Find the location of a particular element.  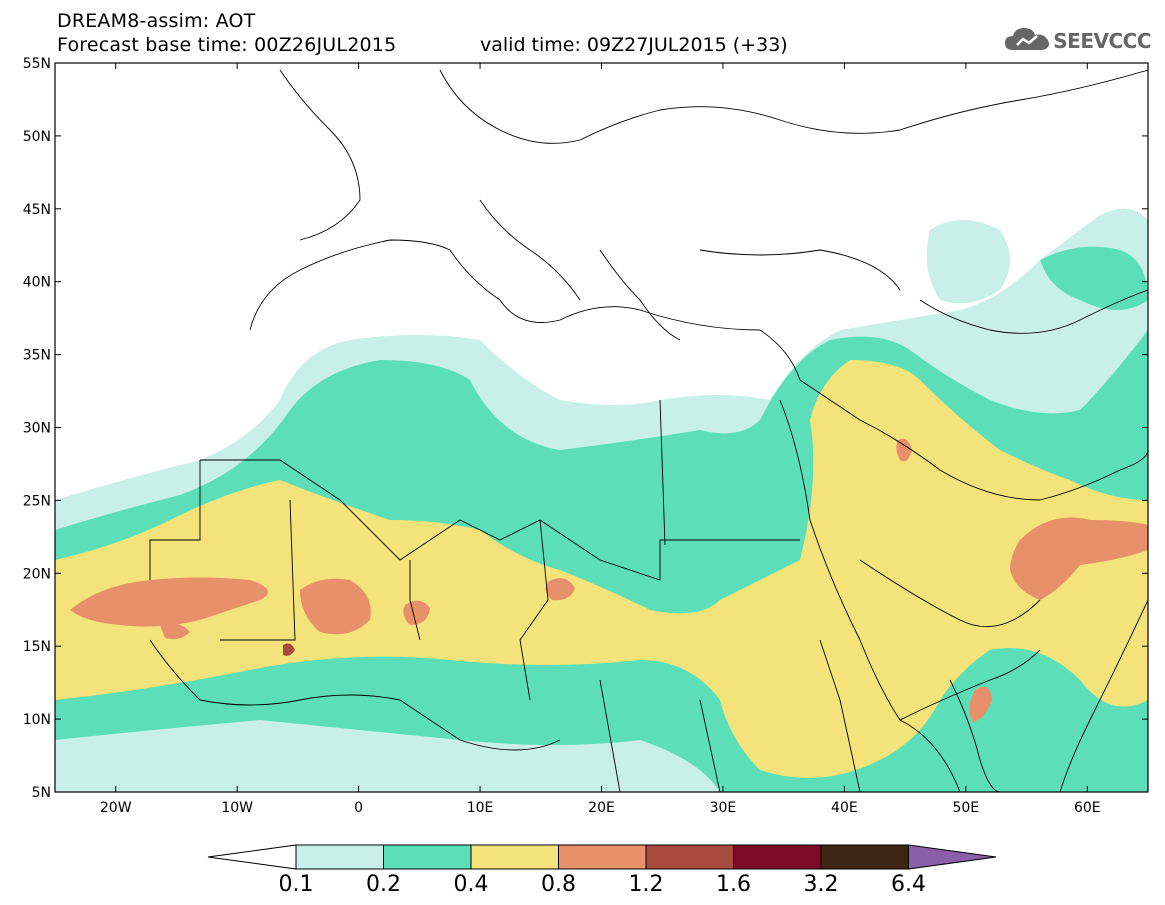

lon-label: 20W is located at coordinates (116, 808).